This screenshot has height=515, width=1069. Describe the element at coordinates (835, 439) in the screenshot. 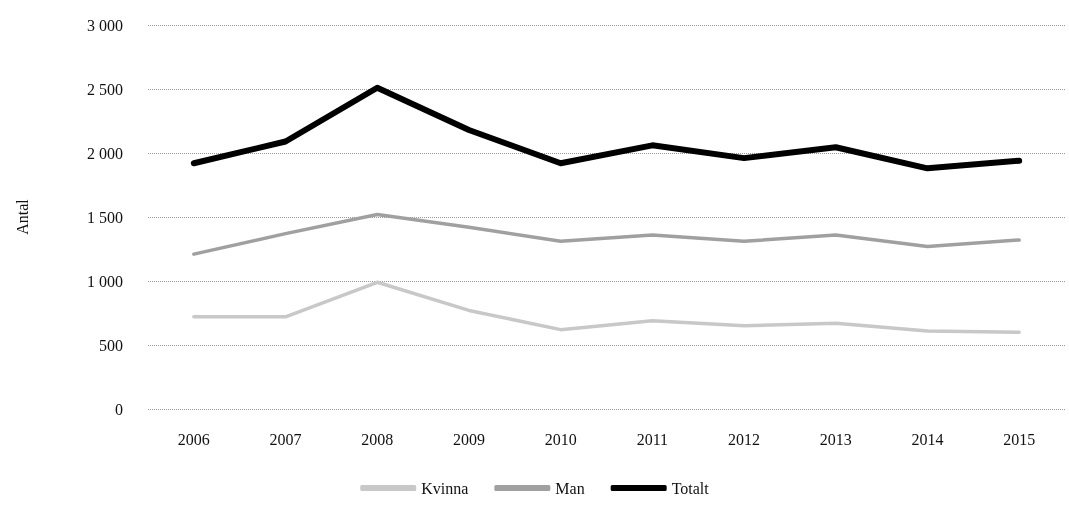

I see `x-tick-label: 2013` at that location.